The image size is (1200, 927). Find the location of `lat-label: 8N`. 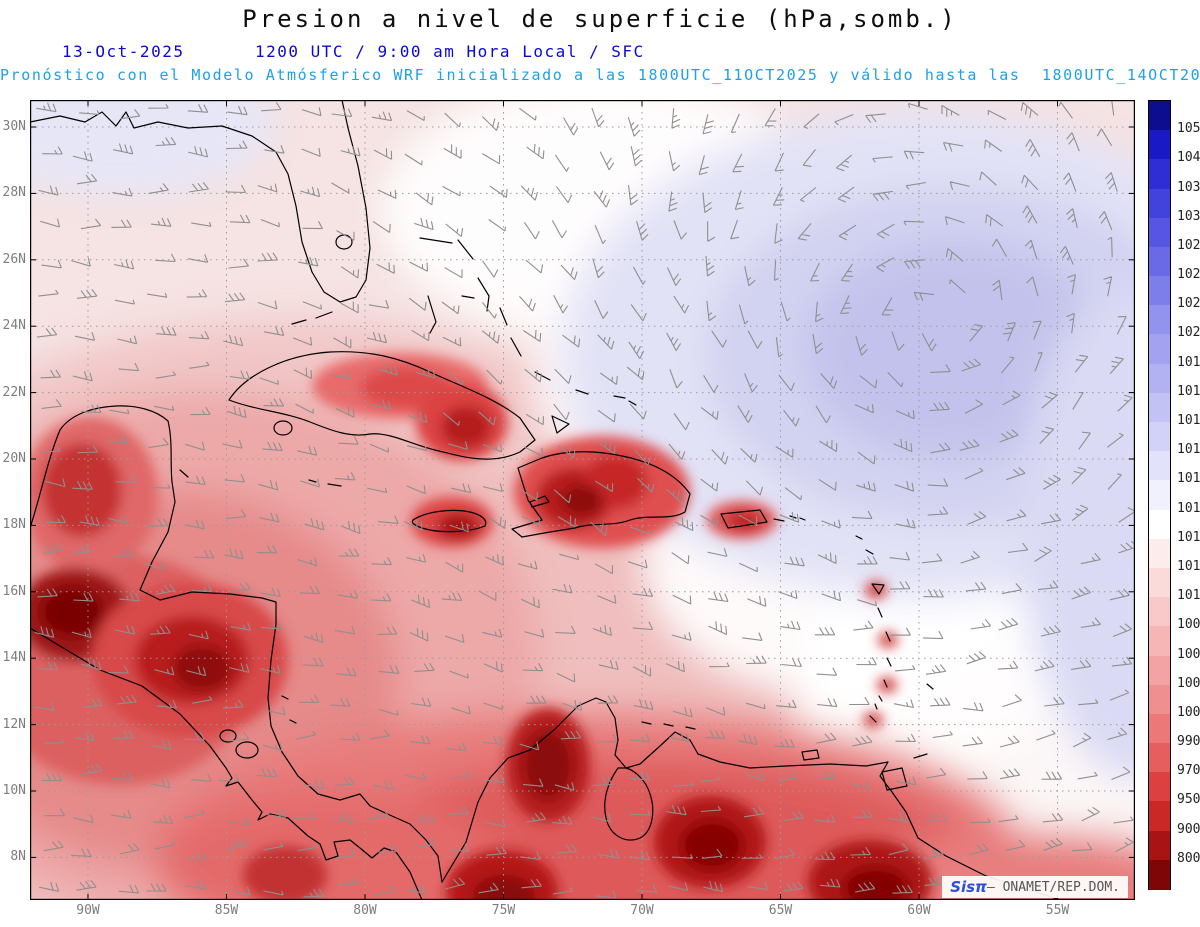

lat-label: 8N is located at coordinates (18, 857).